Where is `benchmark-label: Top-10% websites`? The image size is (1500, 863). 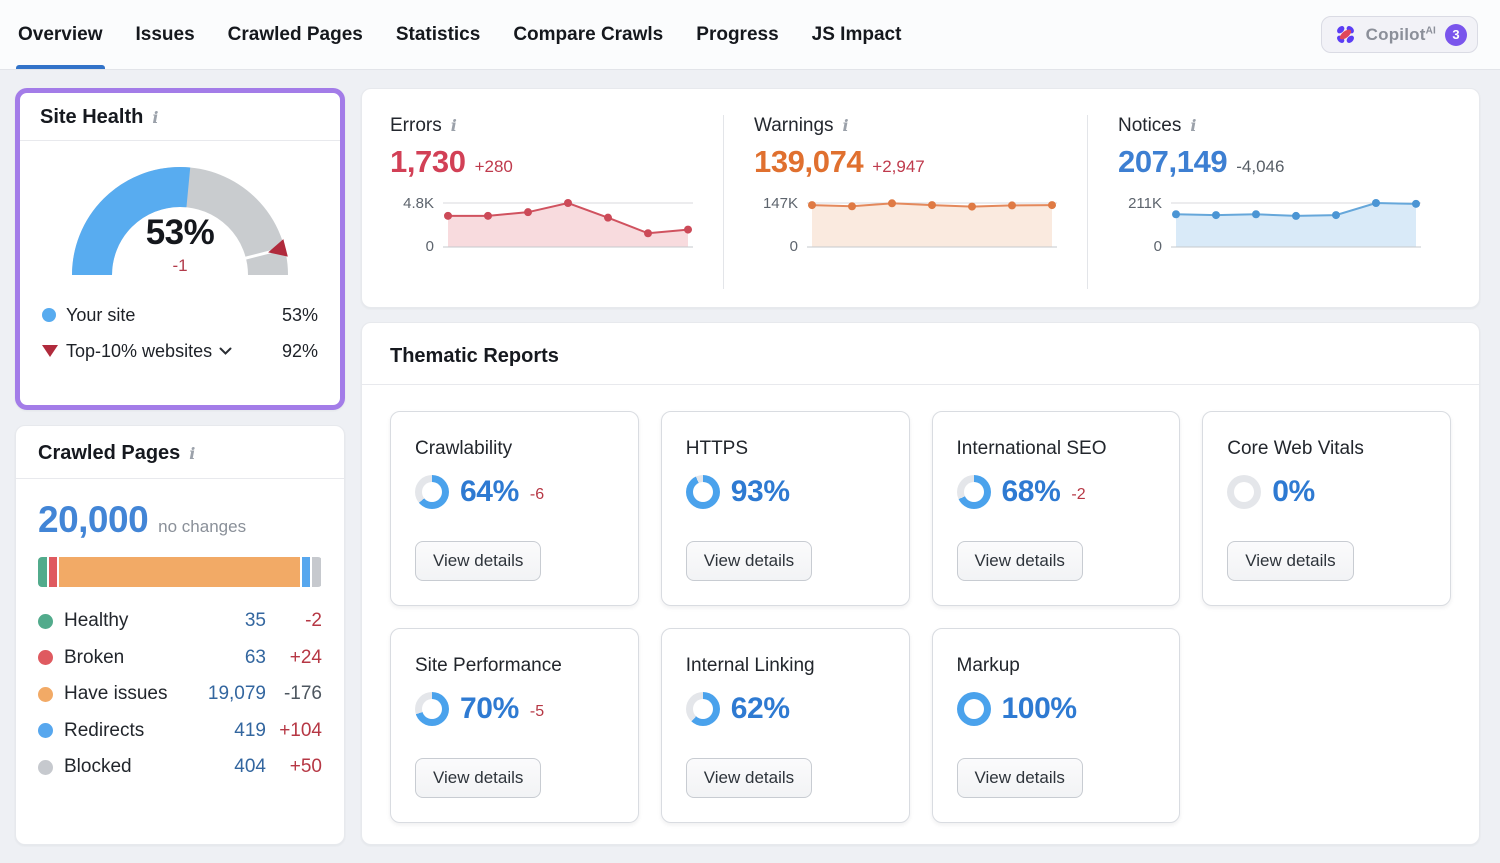 benchmark-label: Top-10% websites is located at coordinates (139, 350).